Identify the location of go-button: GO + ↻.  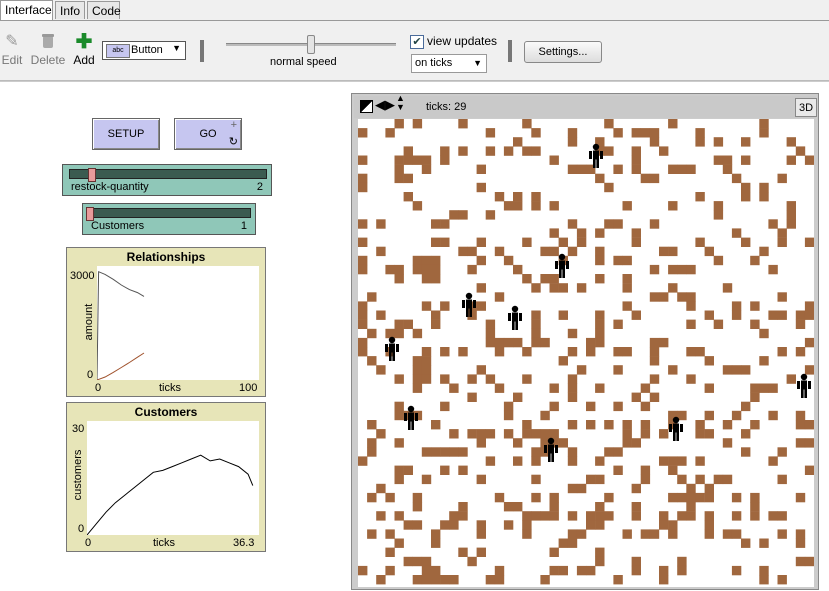
(208, 134).